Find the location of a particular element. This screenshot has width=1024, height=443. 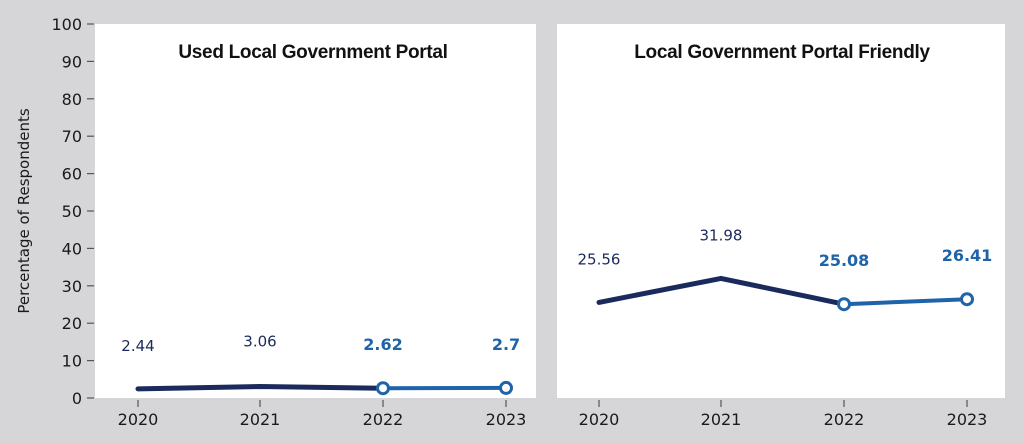

y-tick-label: 90 is located at coordinates (72, 61).